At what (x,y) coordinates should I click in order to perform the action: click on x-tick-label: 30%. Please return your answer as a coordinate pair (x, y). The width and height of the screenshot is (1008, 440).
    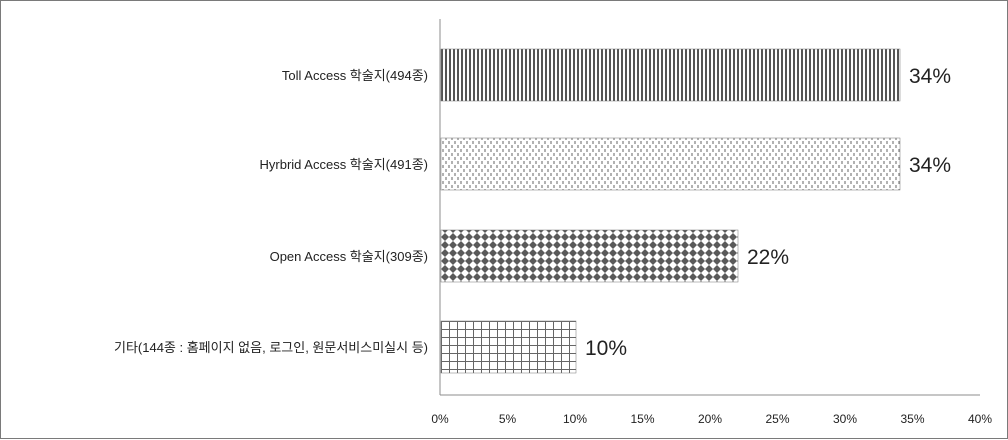
    Looking at the image, I should click on (845, 419).